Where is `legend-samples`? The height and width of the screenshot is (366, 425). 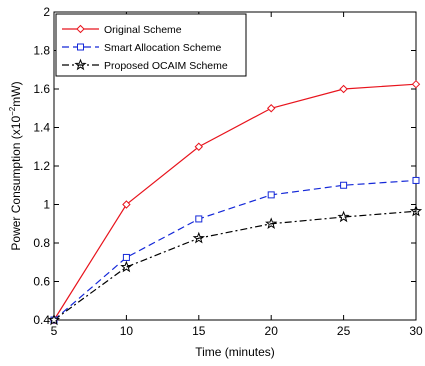 legend-samples is located at coordinates (80, 47).